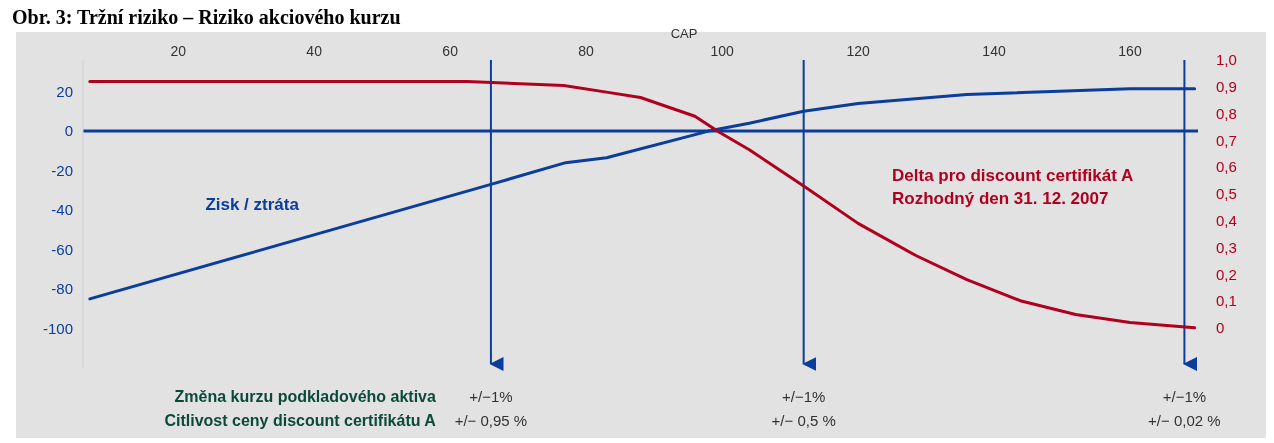 This screenshot has height=443, width=1274. I want to click on text: +/− 0,02 %, so click(1184, 420).